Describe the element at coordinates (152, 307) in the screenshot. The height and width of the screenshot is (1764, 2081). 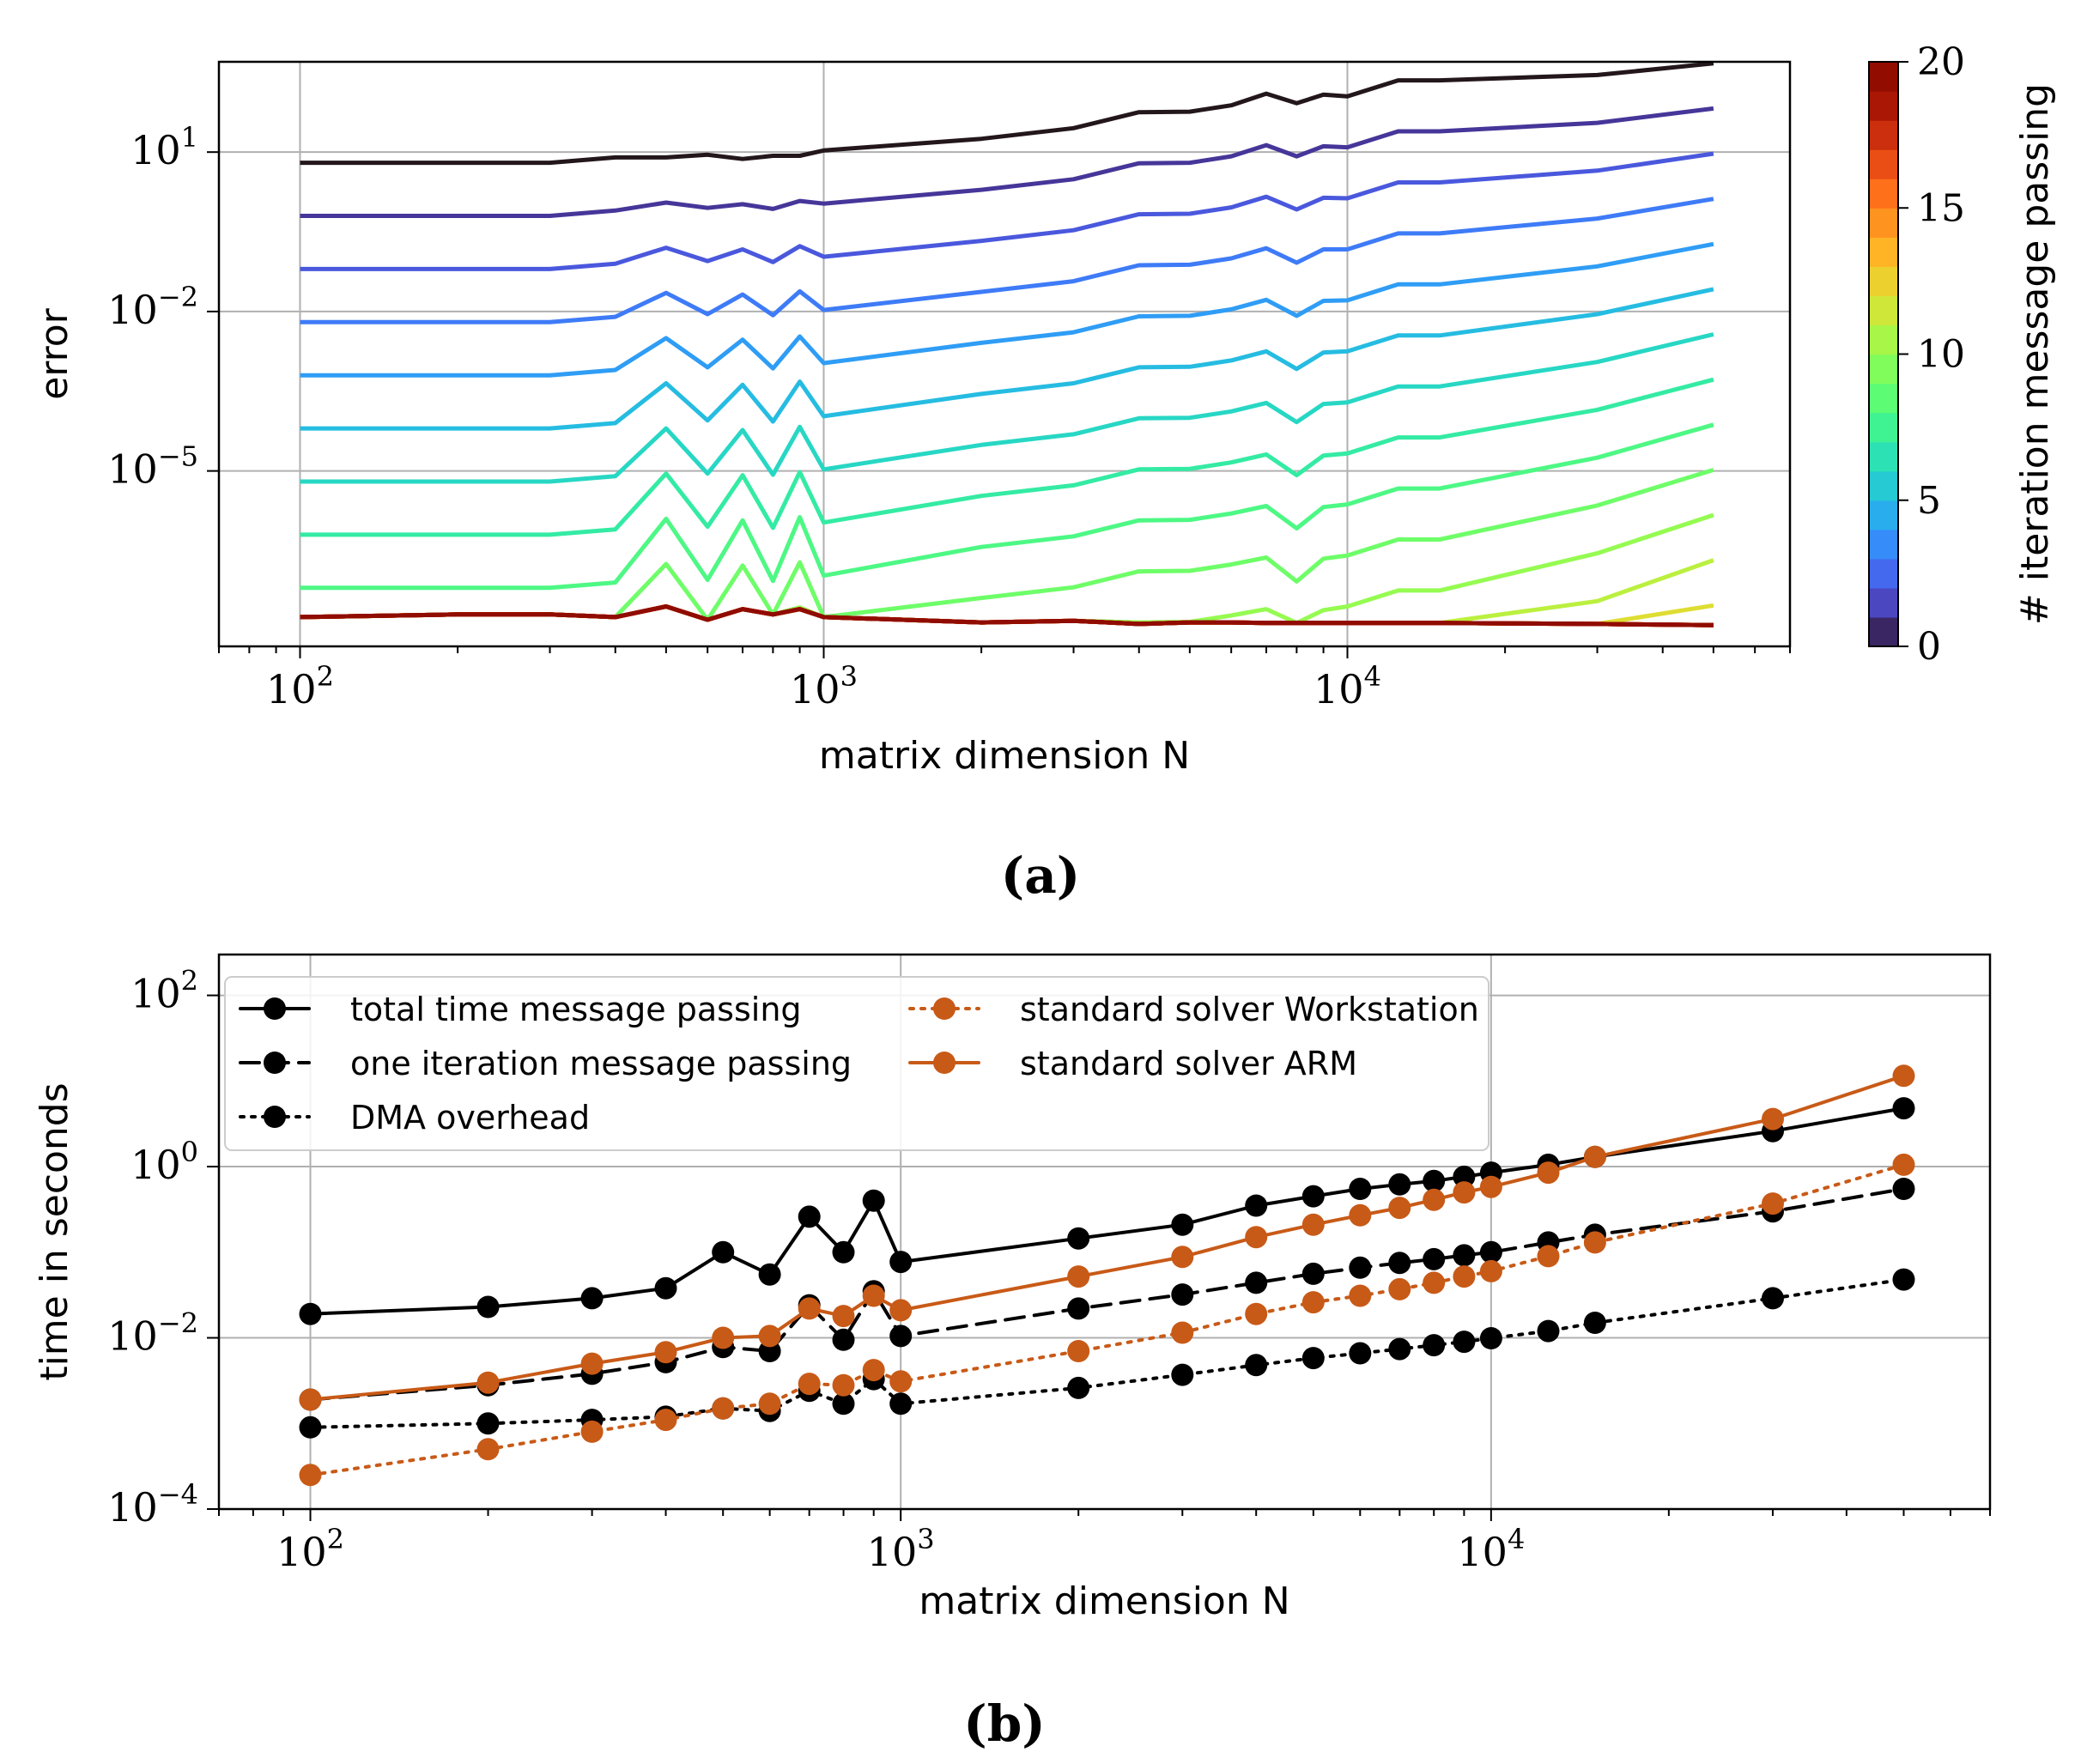
I see `a-y-tick-label: 10−2` at that location.